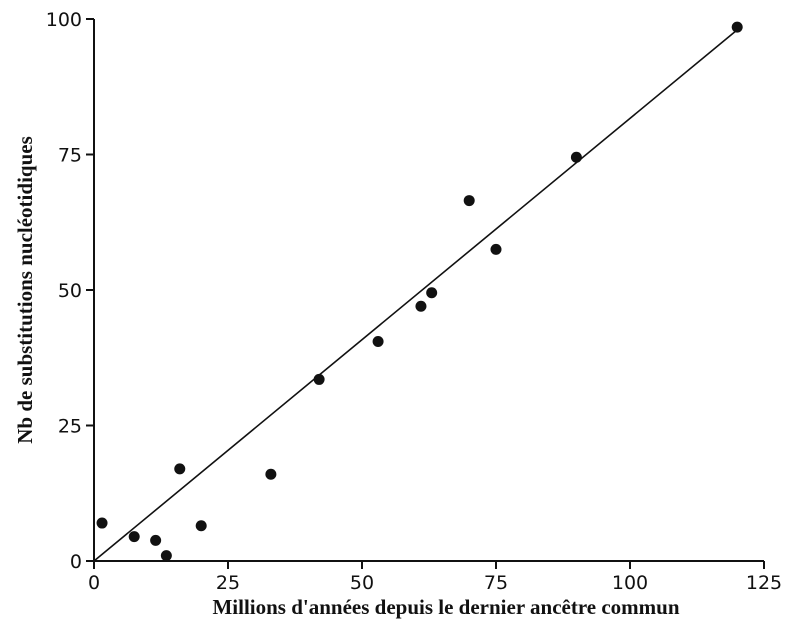 Image resolution: width=788 pixels, height=624 pixels. I want to click on y-tick-label: 25, so click(70, 427).